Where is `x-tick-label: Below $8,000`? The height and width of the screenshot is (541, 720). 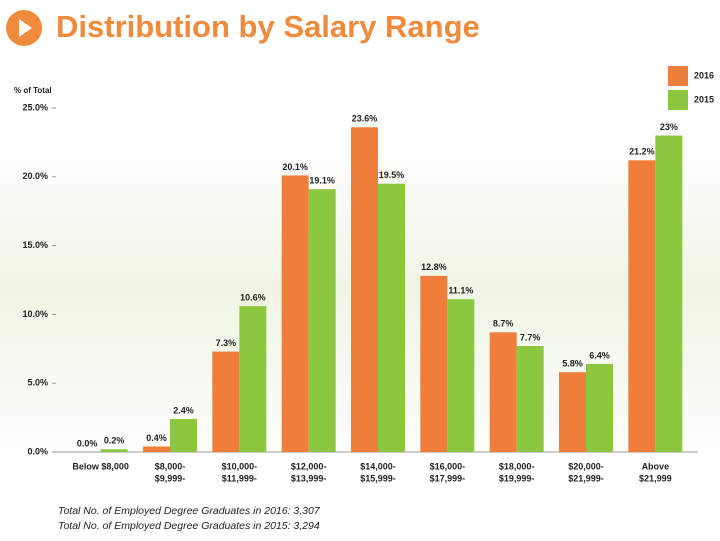
x-tick-label: Below $8,000 is located at coordinates (100, 466).